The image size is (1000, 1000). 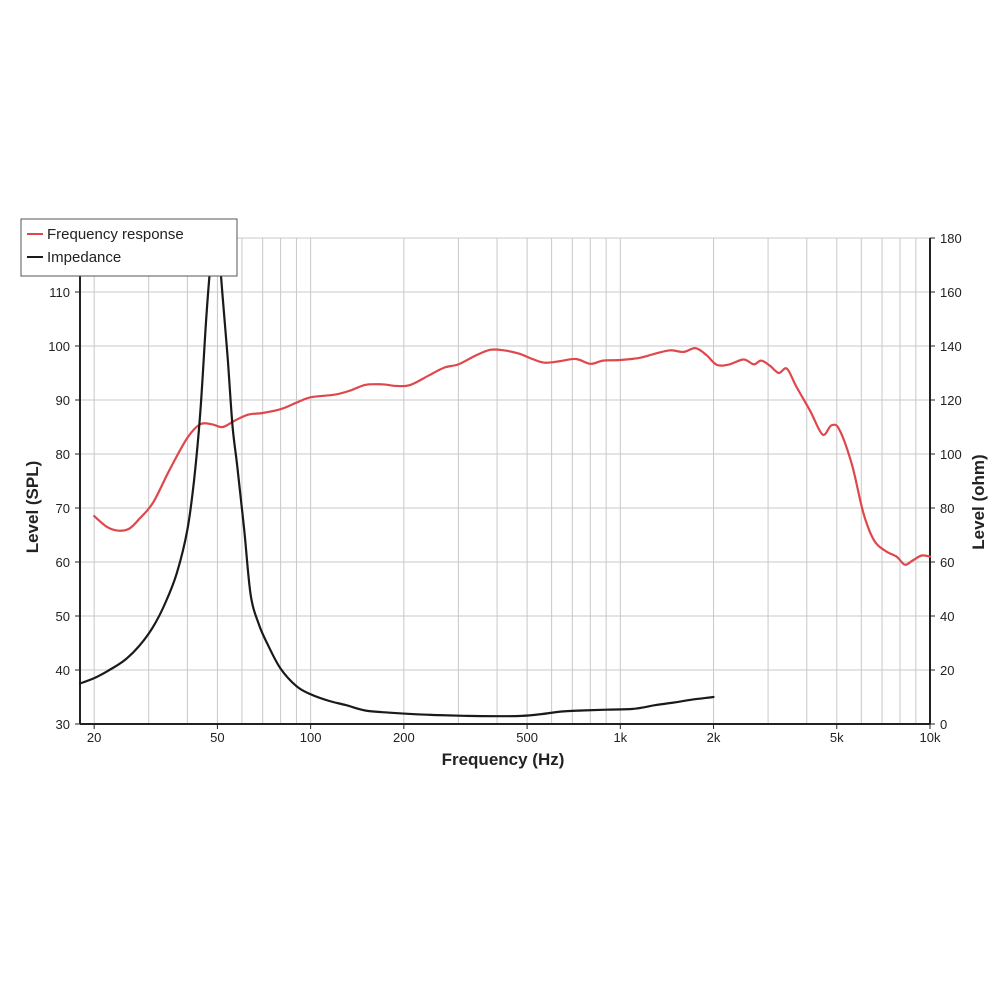 I want to click on y-right-tick-label: 120, so click(x=951, y=400).